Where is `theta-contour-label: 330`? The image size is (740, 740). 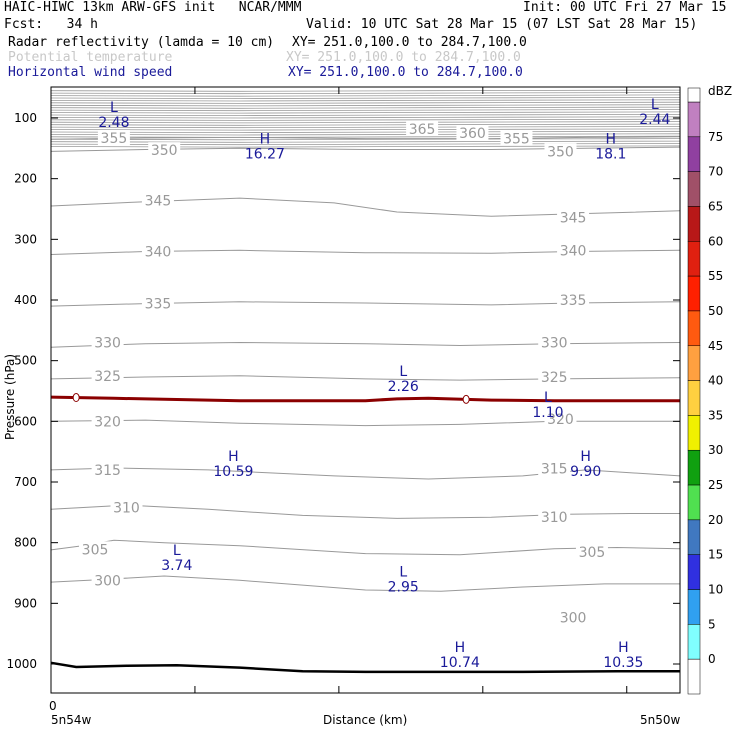
theta-contour-label: 330 is located at coordinates (554, 343).